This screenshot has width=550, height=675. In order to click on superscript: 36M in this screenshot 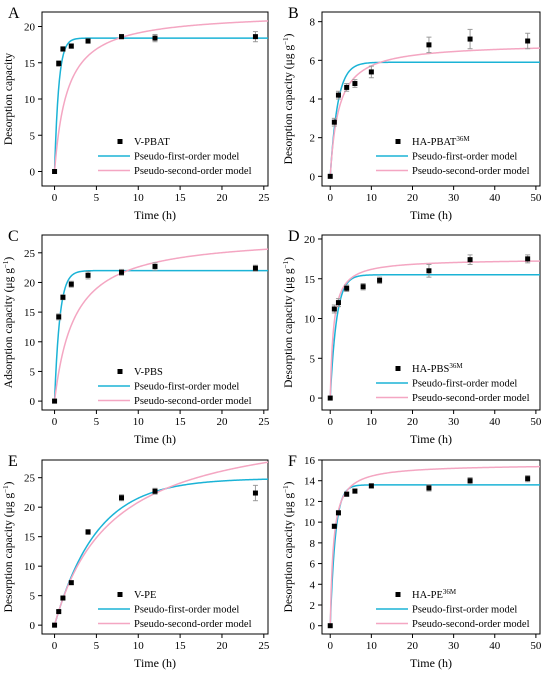, I will do `click(456, 366)`.